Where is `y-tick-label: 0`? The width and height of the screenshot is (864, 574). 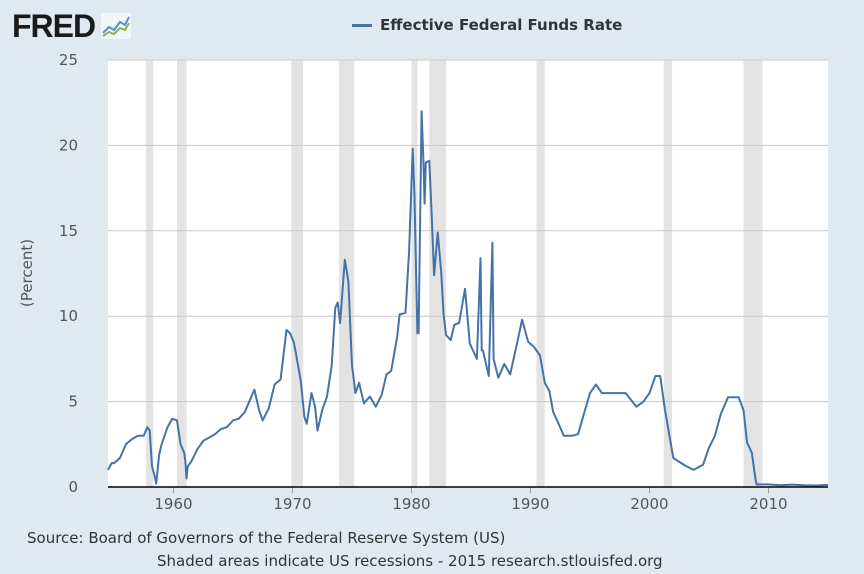 y-tick-label: 0 is located at coordinates (73, 487).